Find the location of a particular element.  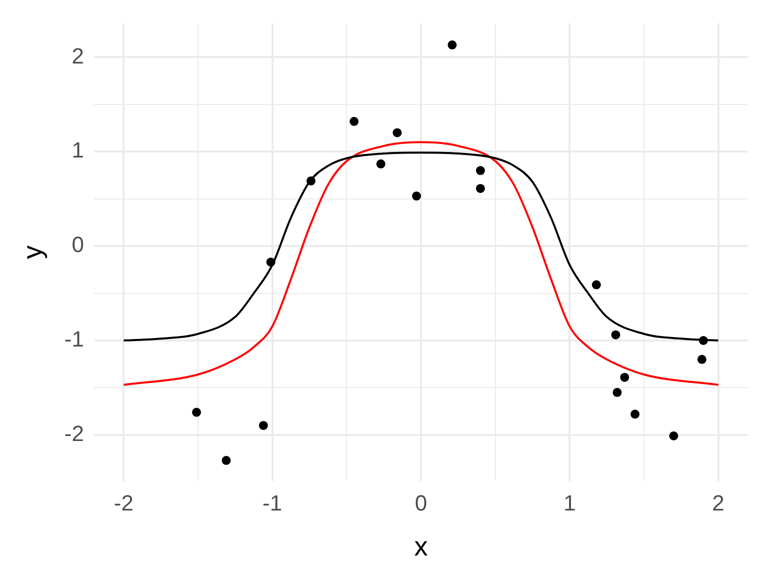

x-tick-label: 0 is located at coordinates (421, 503).